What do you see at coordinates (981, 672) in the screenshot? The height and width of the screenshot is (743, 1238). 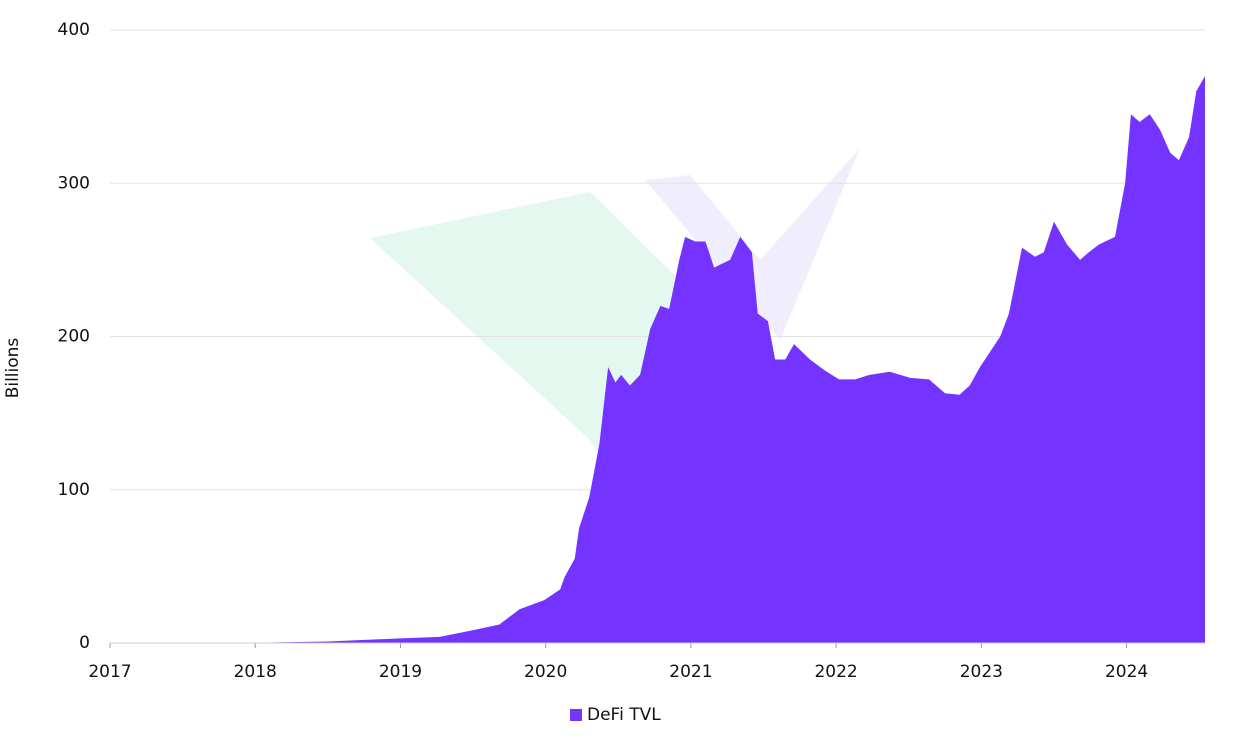 I see `x-tick-label: 2023` at bounding box center [981, 672].